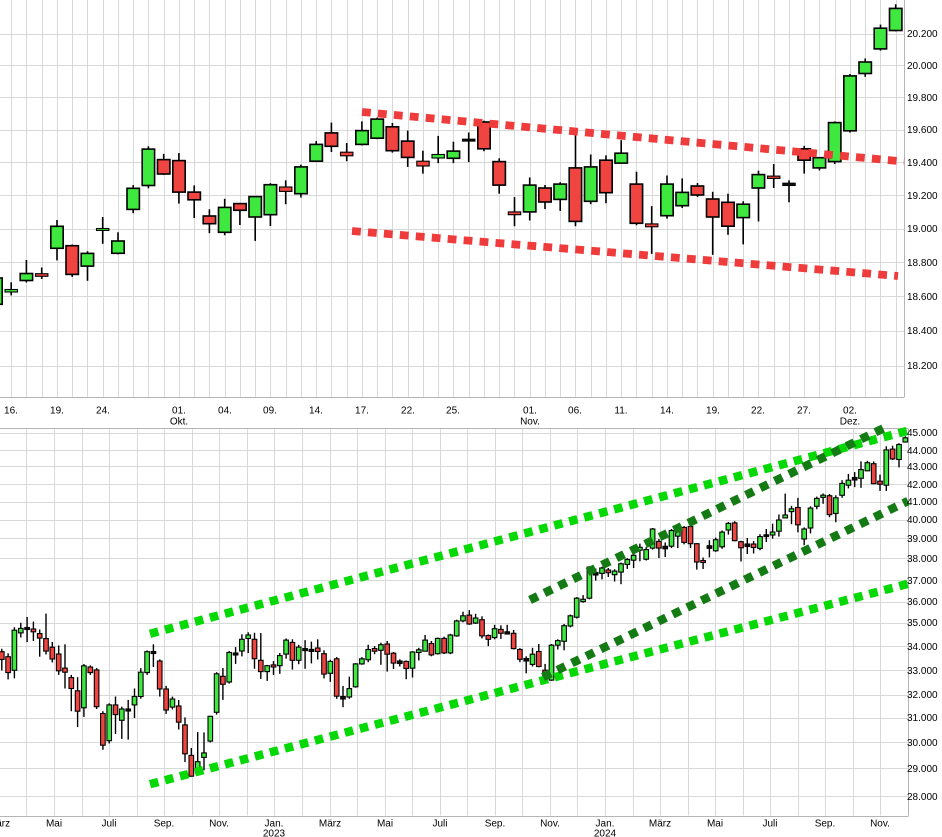  What do you see at coordinates (620, 411) in the screenshot?
I see `svg-text: 11.` at bounding box center [620, 411].